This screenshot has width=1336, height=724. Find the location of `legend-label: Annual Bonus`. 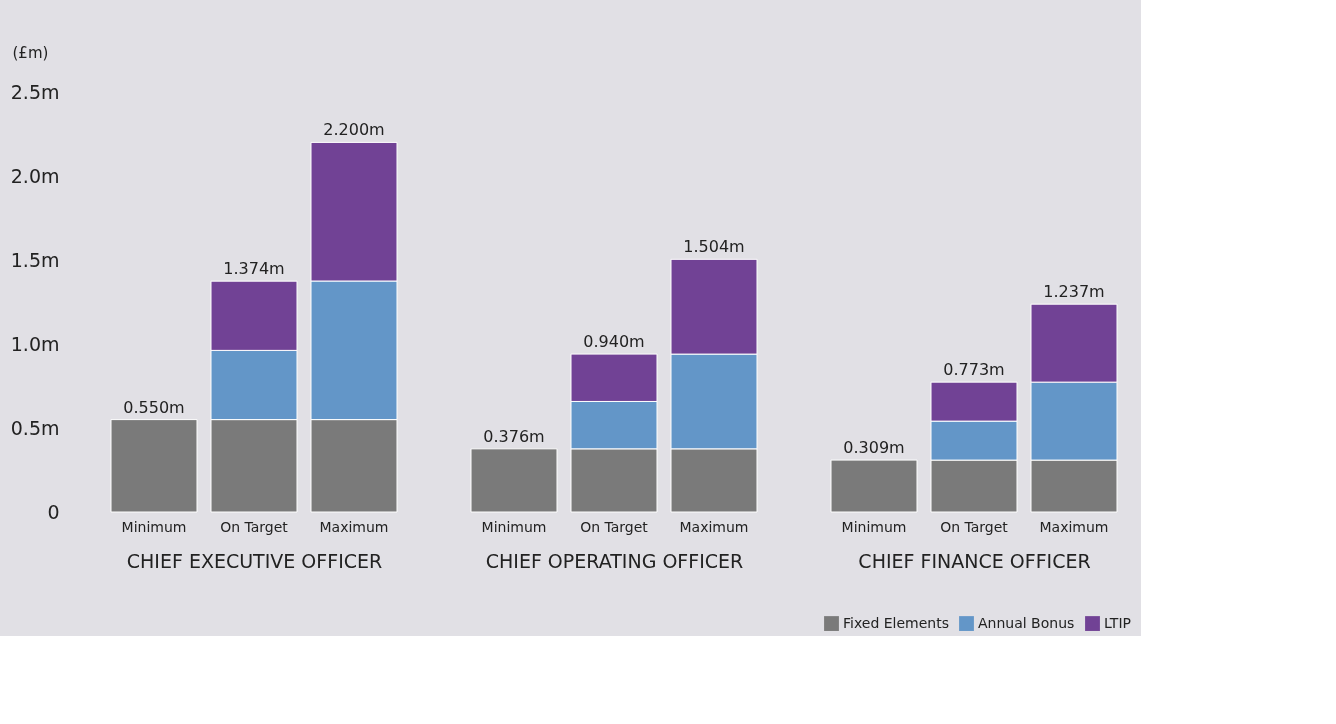

legend-label: Annual Bonus is located at coordinates (1026, 622).